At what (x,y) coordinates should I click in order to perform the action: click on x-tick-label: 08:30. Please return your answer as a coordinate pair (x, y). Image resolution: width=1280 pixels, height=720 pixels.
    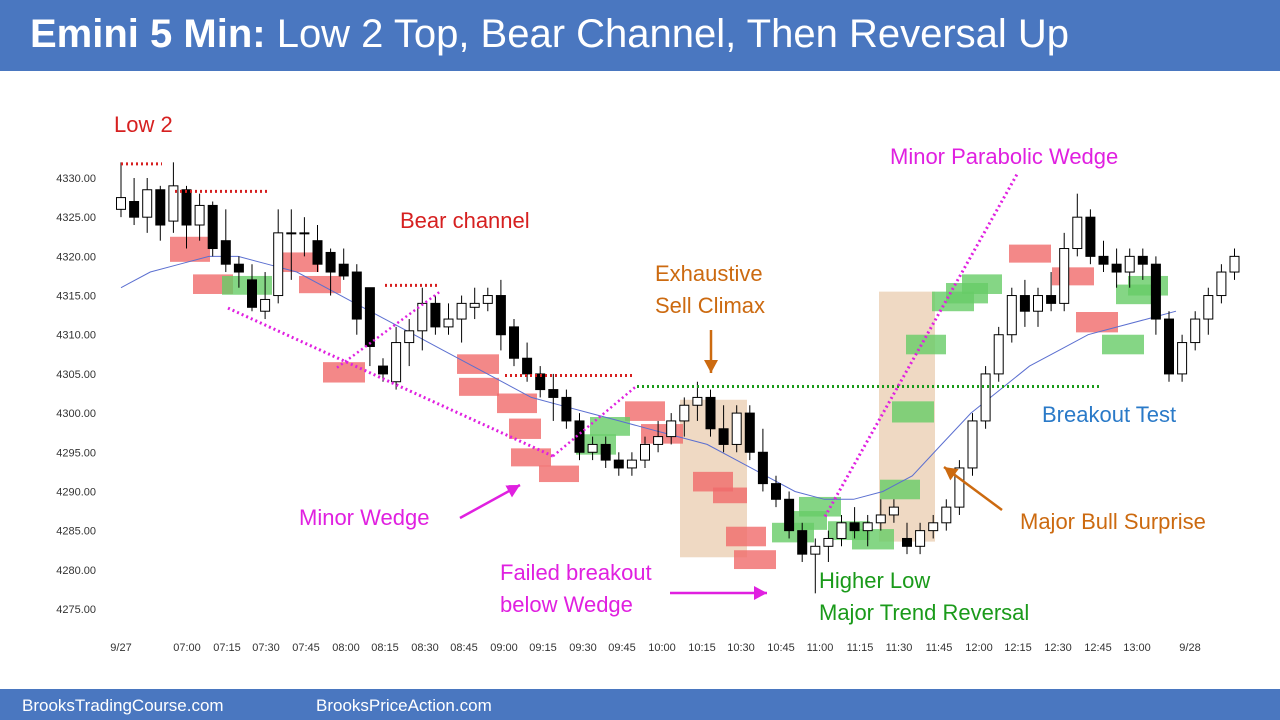
    Looking at the image, I should click on (425, 648).